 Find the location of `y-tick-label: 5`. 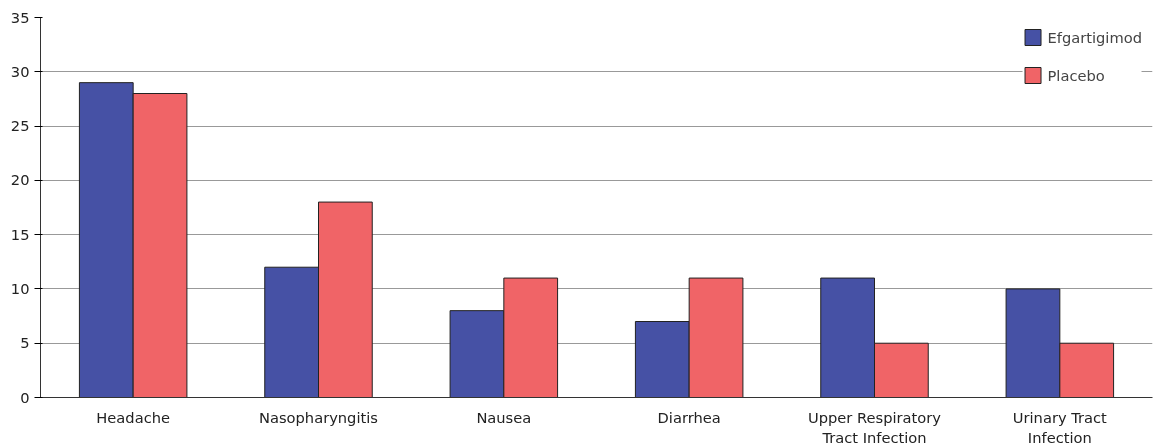

y-tick-label: 5 is located at coordinates (25, 343).